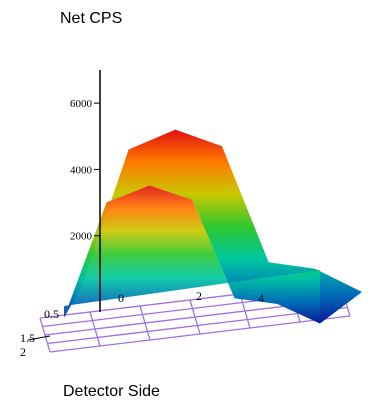 This screenshot has height=408, width=375. I want to click on z-tick-label: 6000, so click(81, 104).